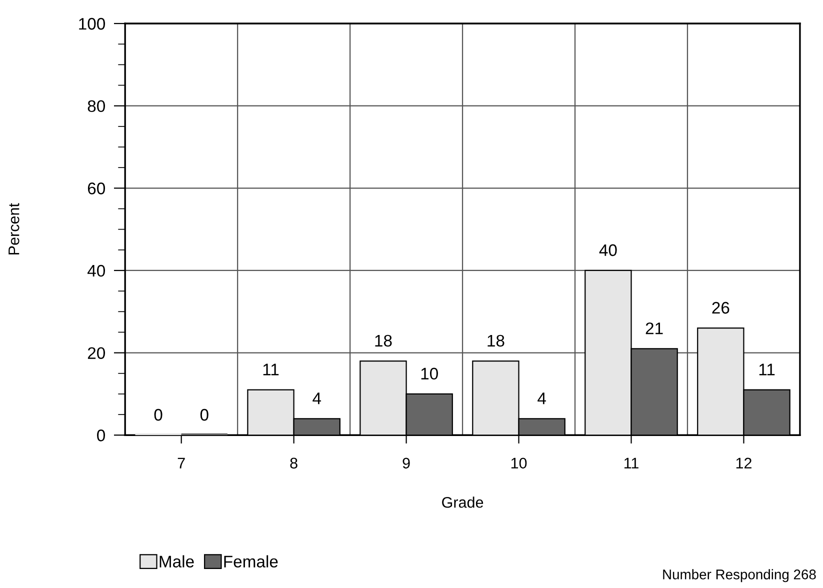  I want to click on x-tick-label: 7, so click(181, 463).